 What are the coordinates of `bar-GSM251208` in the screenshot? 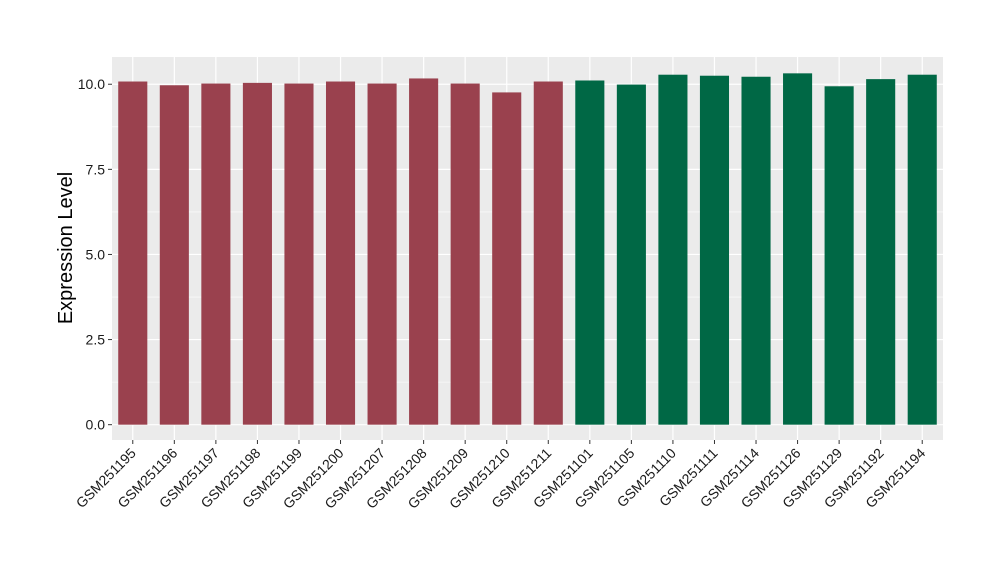 It's located at (424, 251).